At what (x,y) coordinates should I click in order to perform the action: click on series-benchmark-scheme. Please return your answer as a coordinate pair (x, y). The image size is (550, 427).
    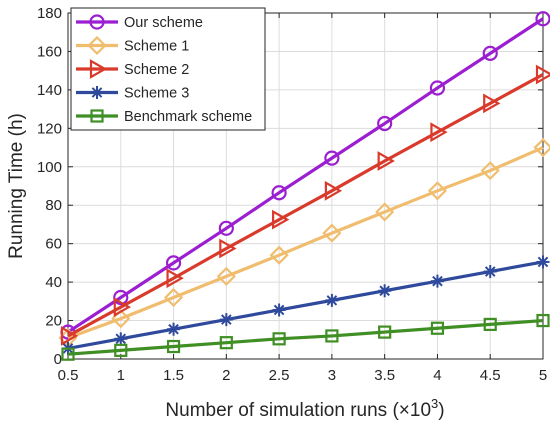
    Looking at the image, I should click on (305, 337).